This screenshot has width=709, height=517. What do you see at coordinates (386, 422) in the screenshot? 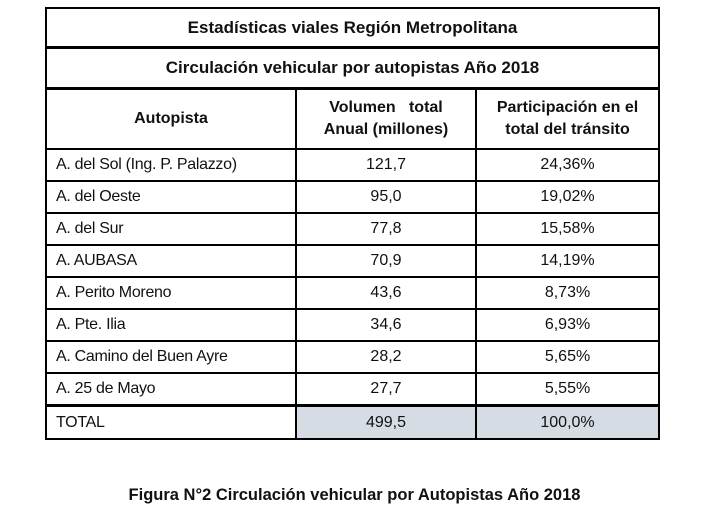
I see `total-volume: 499,5` at bounding box center [386, 422].